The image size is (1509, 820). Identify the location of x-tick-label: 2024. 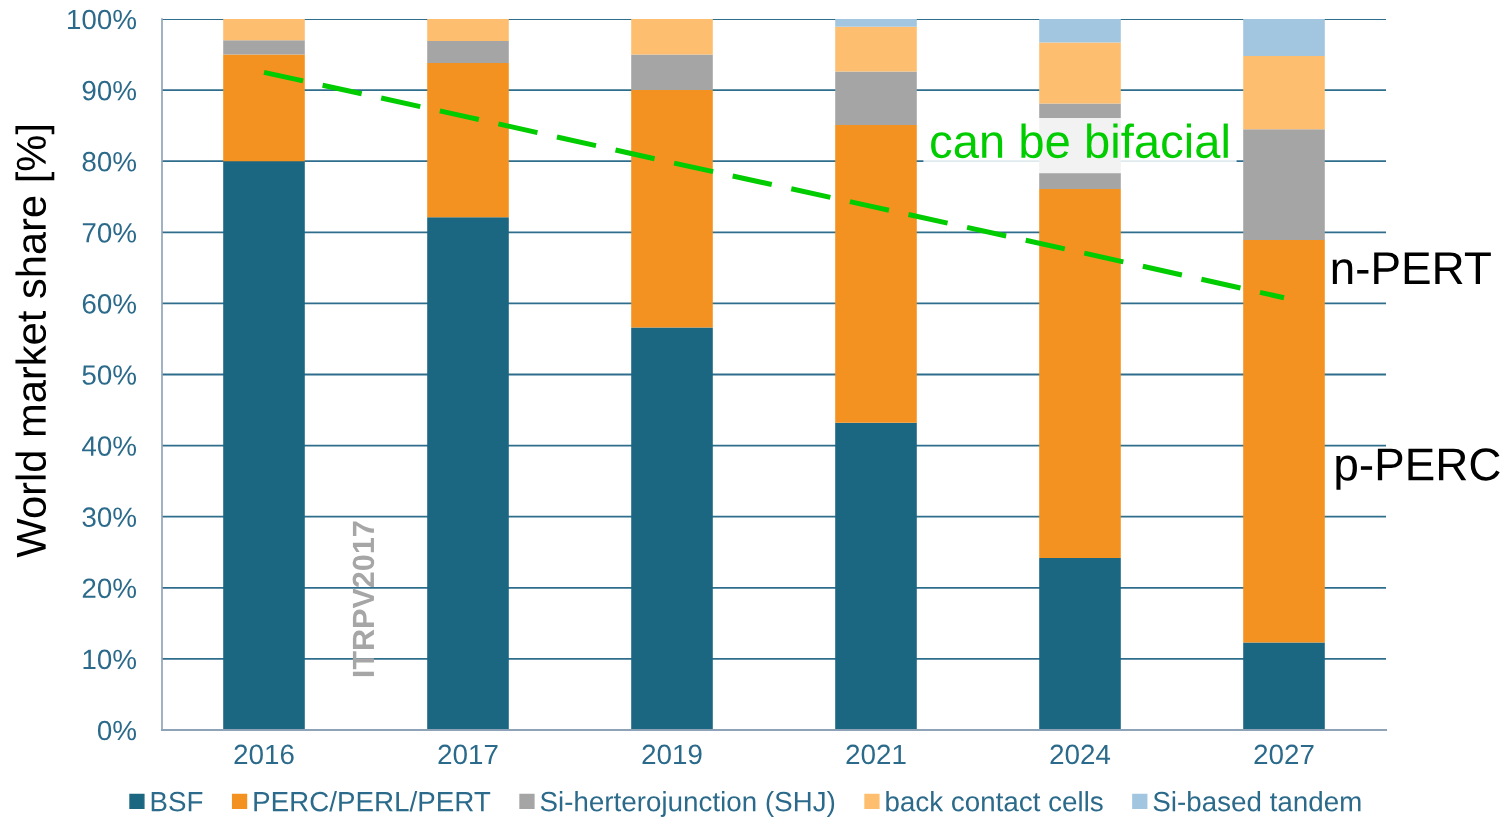
(1080, 754).